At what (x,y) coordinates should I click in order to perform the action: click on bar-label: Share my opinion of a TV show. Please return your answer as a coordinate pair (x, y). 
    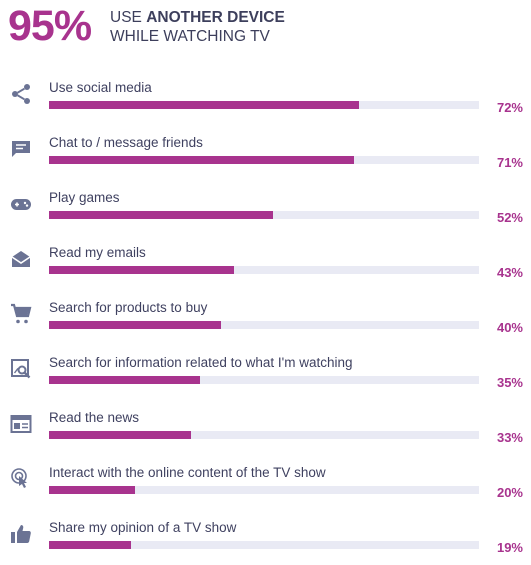
    Looking at the image, I should click on (143, 527).